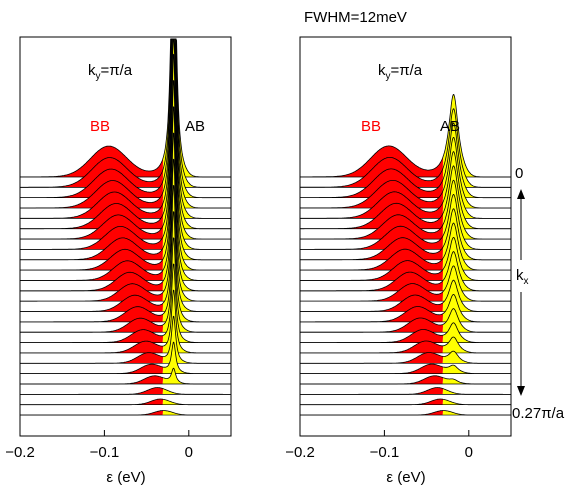 The height and width of the screenshot is (496, 581). Describe the element at coordinates (405, 477) in the screenshot. I see `right-x-axis-label: ε (eV)` at that location.